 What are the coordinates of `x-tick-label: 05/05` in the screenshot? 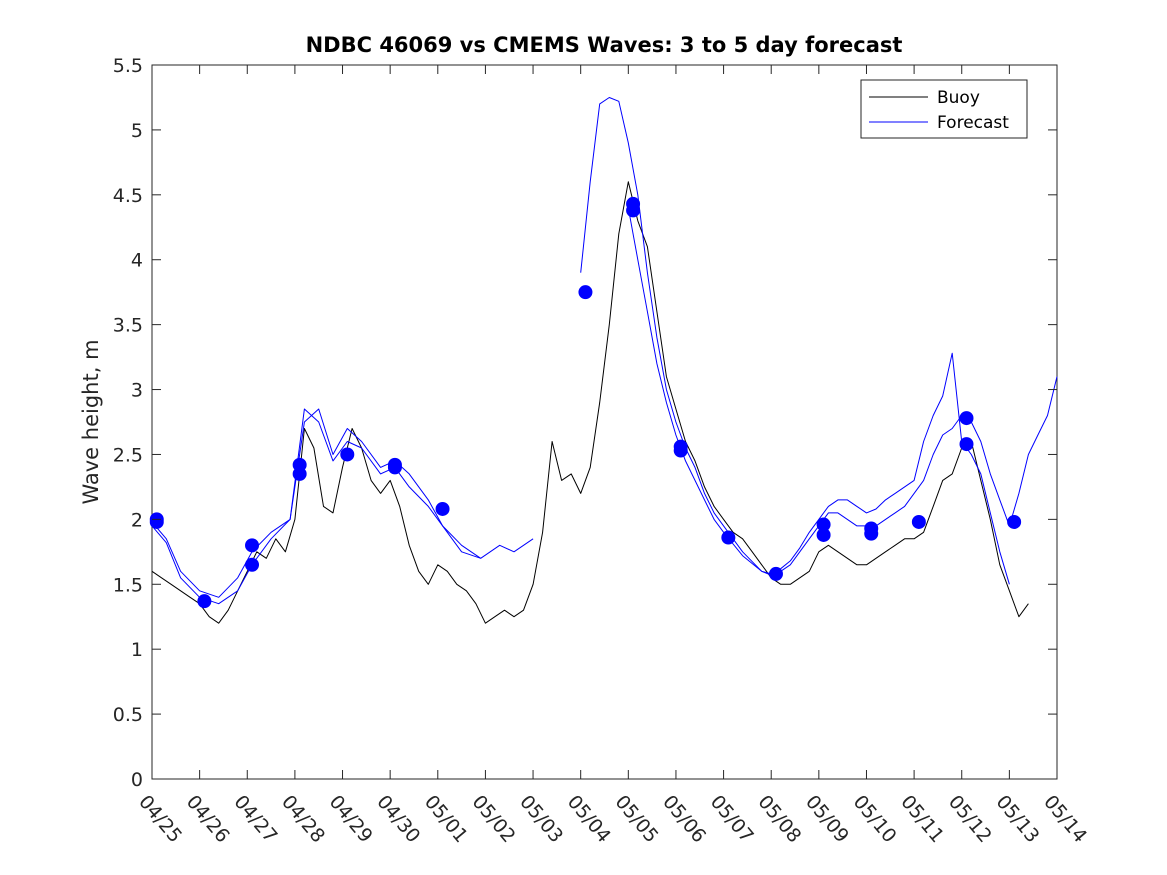 It's located at (636, 819).